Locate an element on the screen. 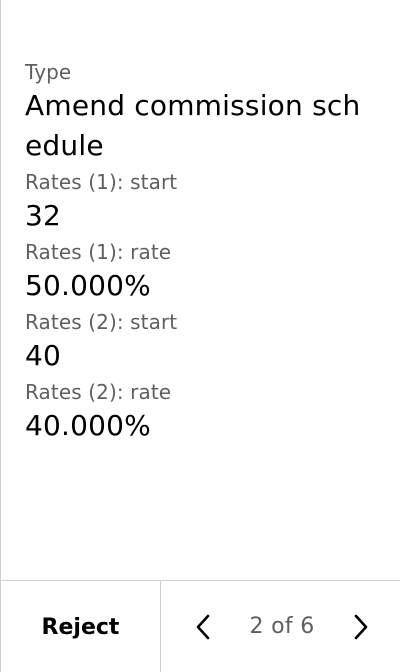 The height and width of the screenshot is (672, 400). reject-button: Reject is located at coordinates (81, 626).